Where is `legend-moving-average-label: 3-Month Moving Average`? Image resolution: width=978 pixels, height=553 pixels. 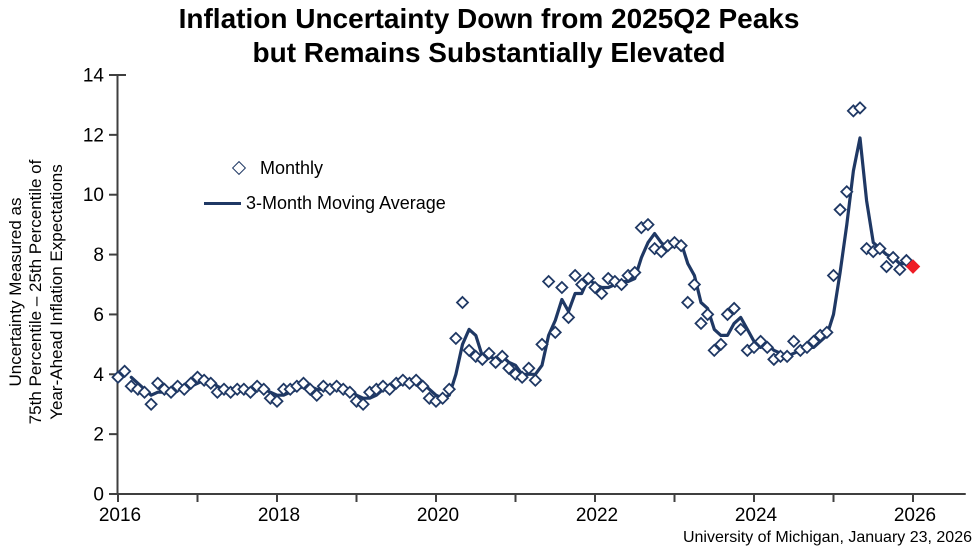 legend-moving-average-label: 3-Month Moving Average is located at coordinates (346, 202).